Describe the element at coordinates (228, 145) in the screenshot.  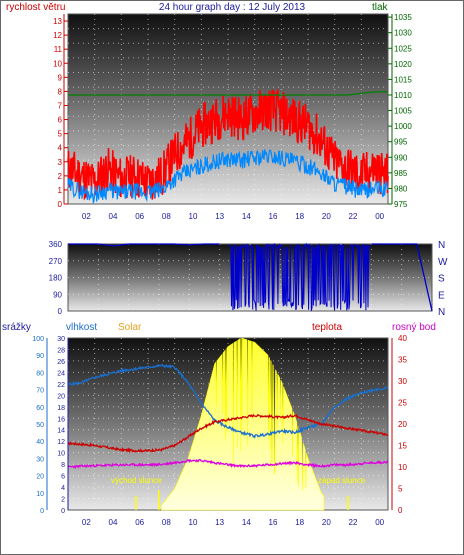
I see `wind-gust-line` at that location.